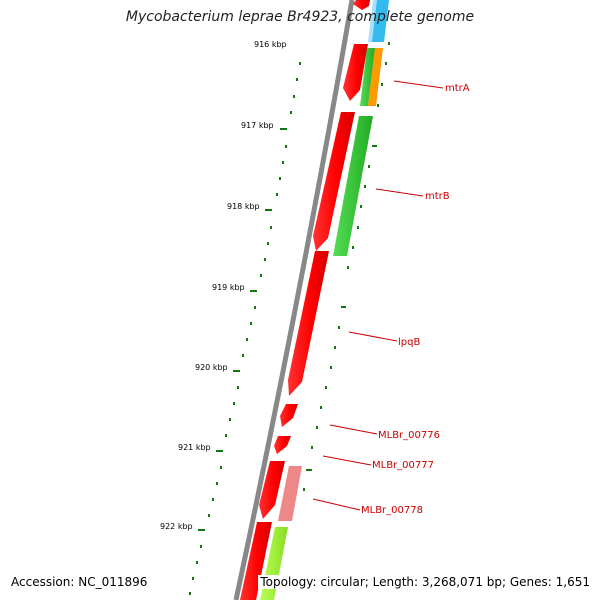  Describe the element at coordinates (270, 44) in the screenshot. I see `tick-label: 916 kbp` at that location.